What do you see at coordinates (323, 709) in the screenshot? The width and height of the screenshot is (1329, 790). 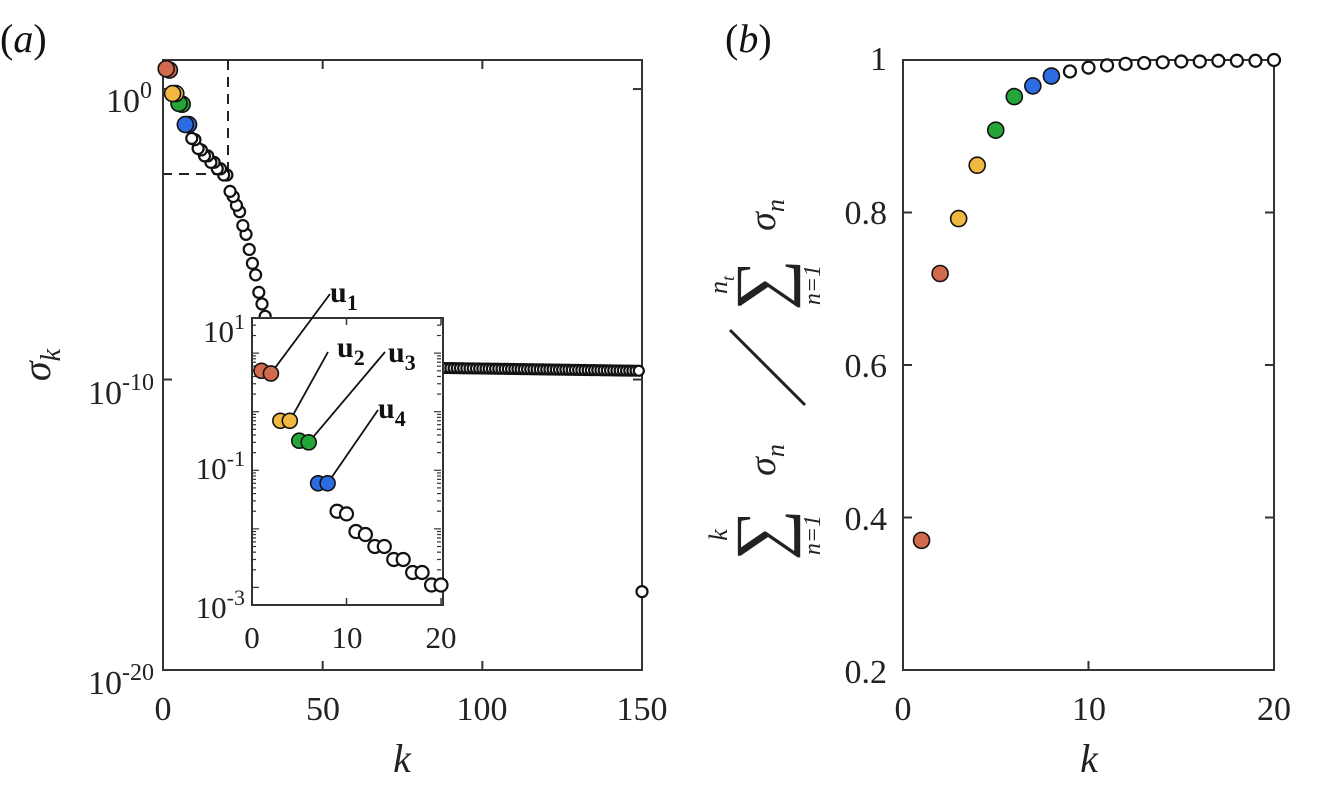 I see `panel-a-xtick-label: 50` at bounding box center [323, 709].